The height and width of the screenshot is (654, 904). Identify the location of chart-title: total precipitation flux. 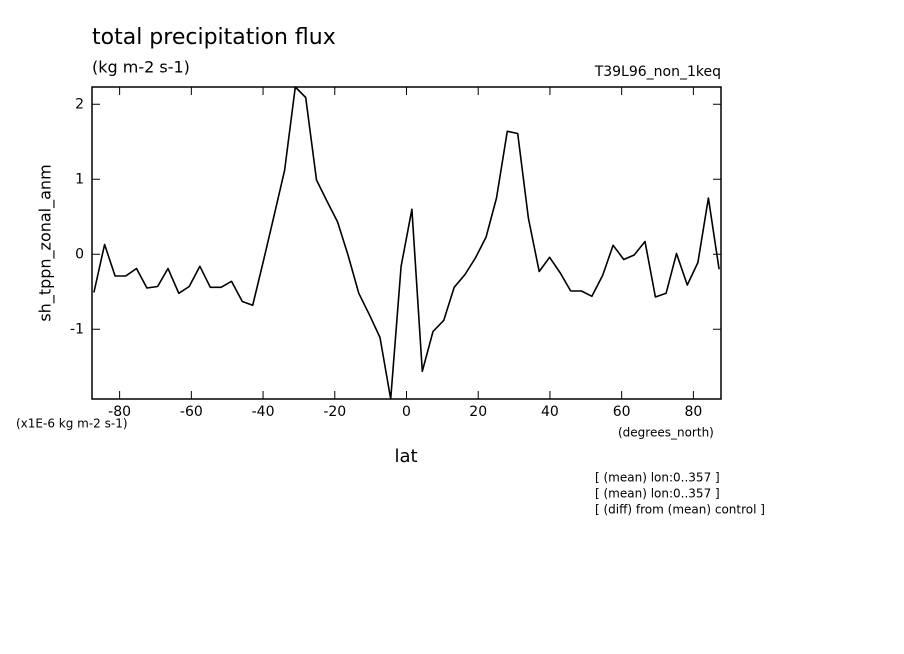
(214, 37).